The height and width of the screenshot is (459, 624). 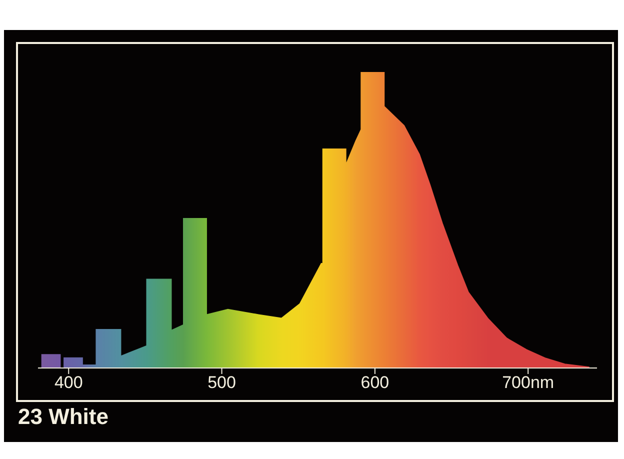 What do you see at coordinates (375, 382) in the screenshot?
I see `x-tick-label: 600` at bounding box center [375, 382].